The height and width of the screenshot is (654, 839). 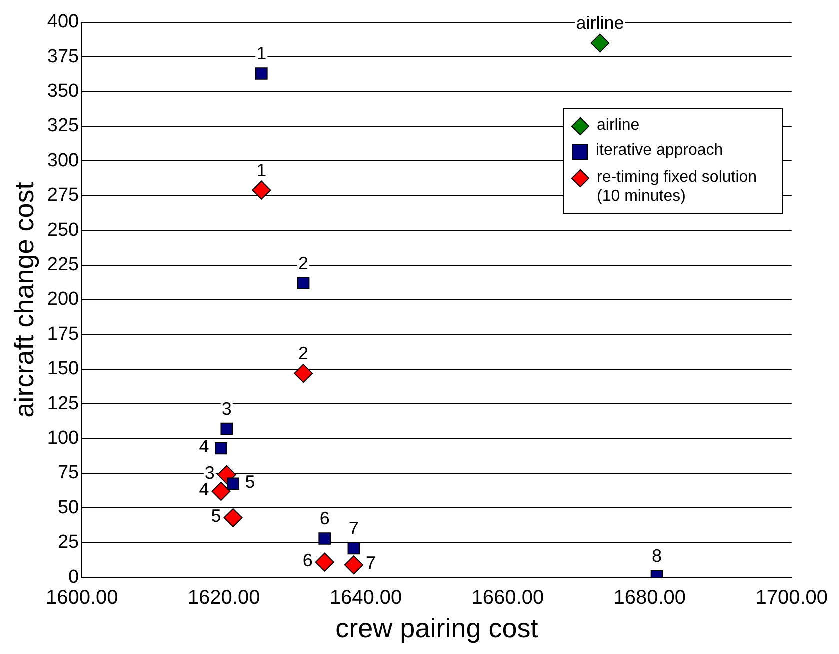 I want to click on y-tick-label: 200, so click(x=63, y=299).